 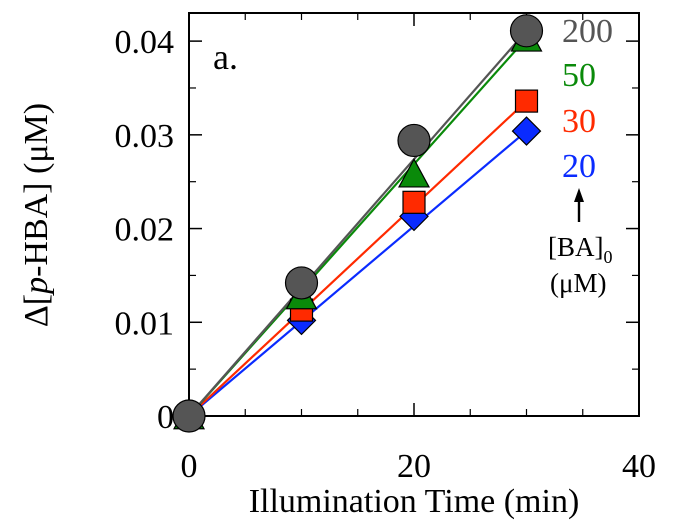 What do you see at coordinates (579, 75) in the screenshot?
I see `legend-entry-50: 50` at bounding box center [579, 75].